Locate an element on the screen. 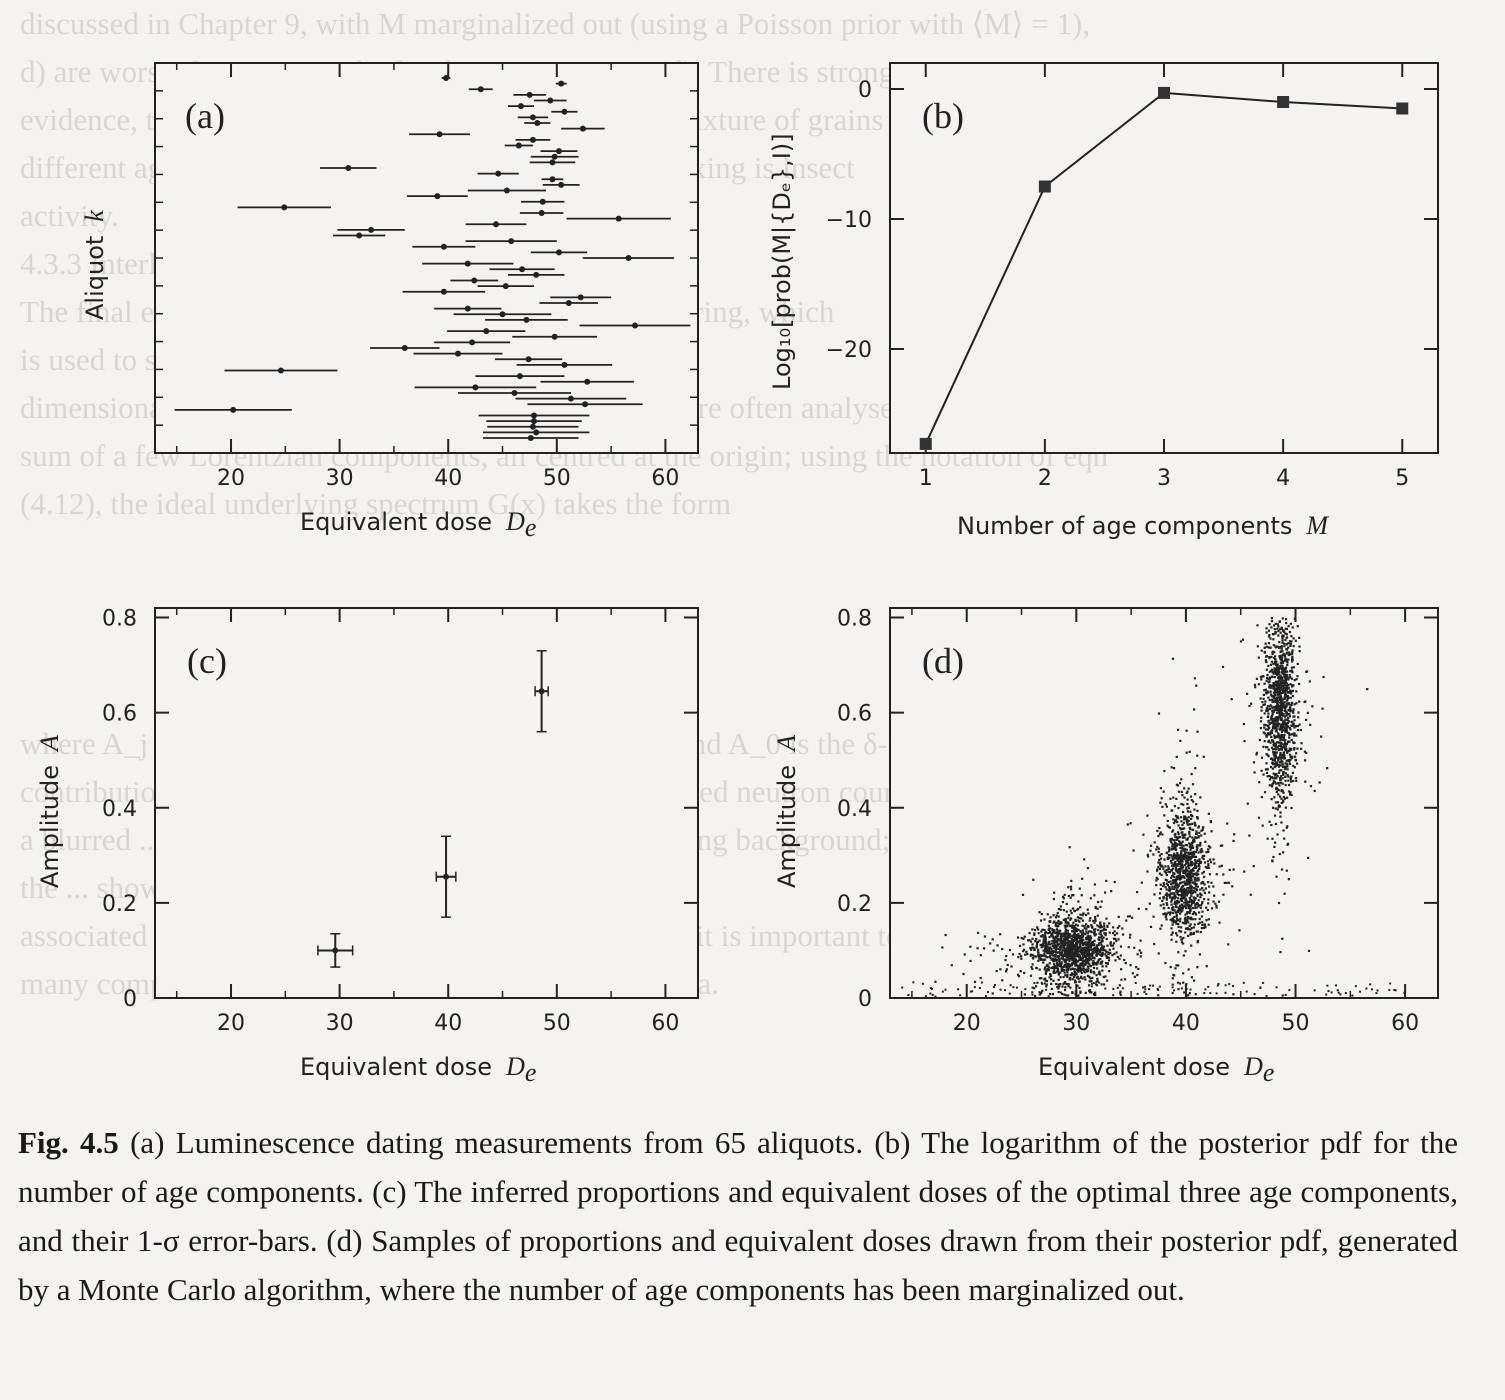 The width and height of the screenshot is (1505, 1400). posterior-point is located at coordinates (1044, 186).